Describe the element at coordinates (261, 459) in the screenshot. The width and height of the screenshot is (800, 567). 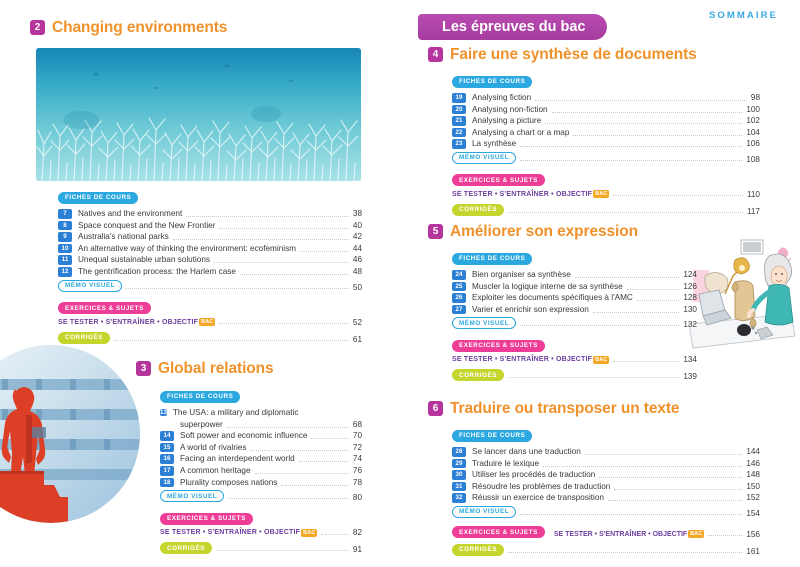
I see `toc-row: 16 Facing an interdependent world 74` at that location.